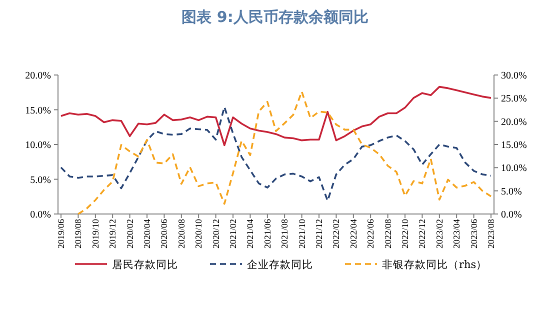 Image resolution: width=550 pixels, height=324 pixels. What do you see at coordinates (491, 233) in the screenshot?
I see `x-tick-label: 2023/08` at bounding box center [491, 233].